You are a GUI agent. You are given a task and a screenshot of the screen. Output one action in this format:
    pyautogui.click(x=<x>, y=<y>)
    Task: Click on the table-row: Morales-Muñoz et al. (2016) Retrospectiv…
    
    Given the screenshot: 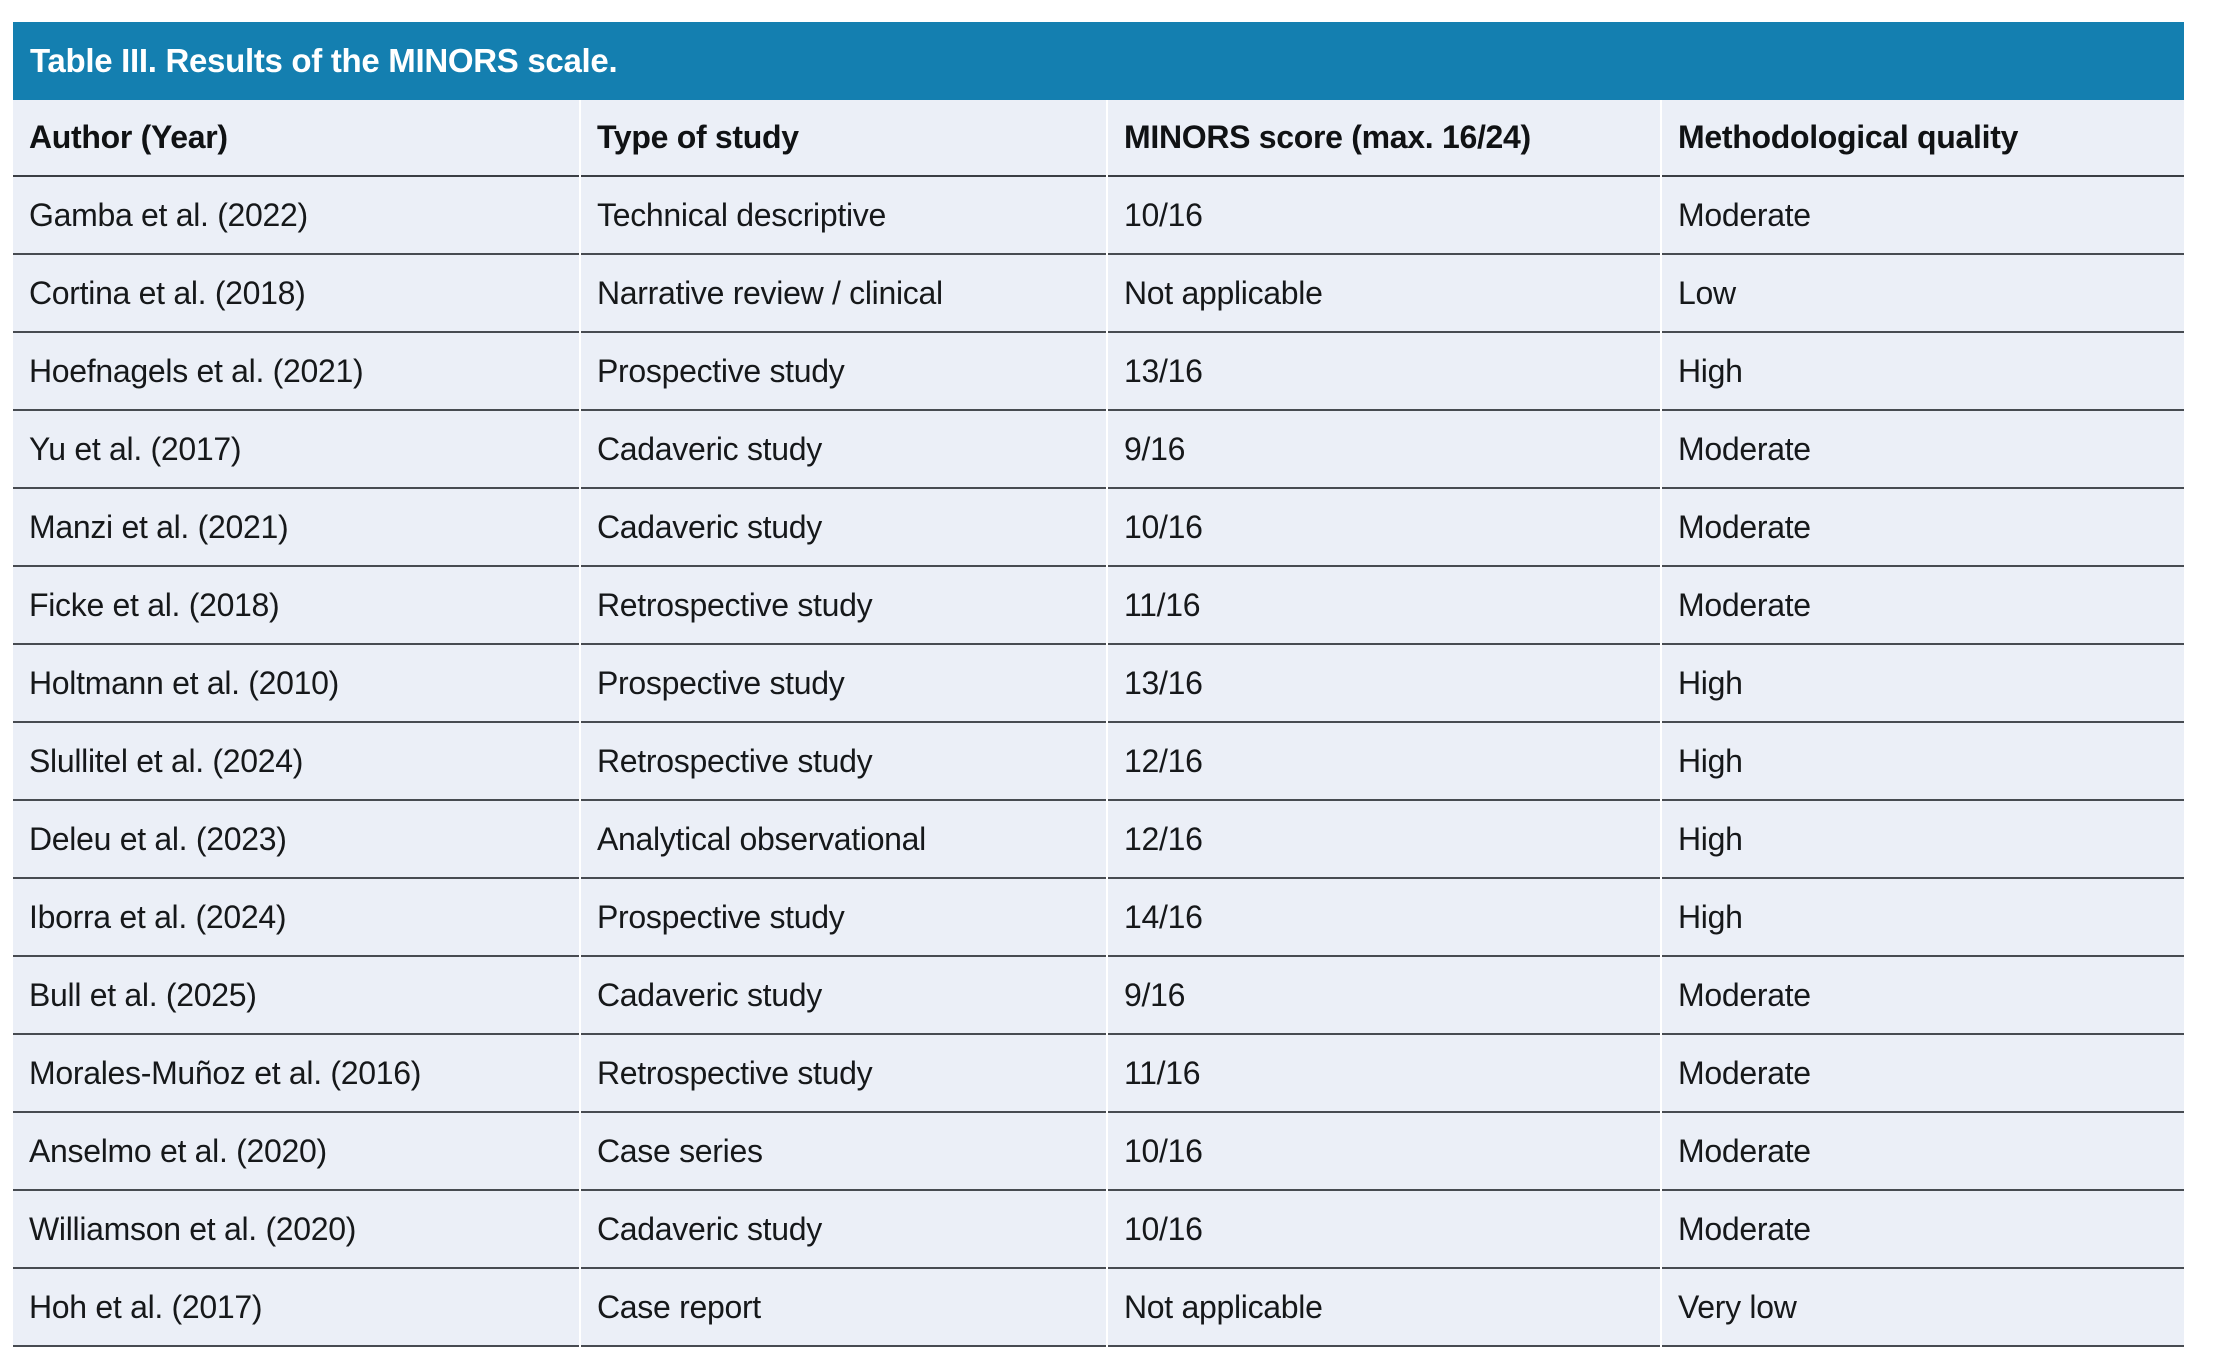 What is the action you would take?
    pyautogui.click(x=1098, y=1074)
    